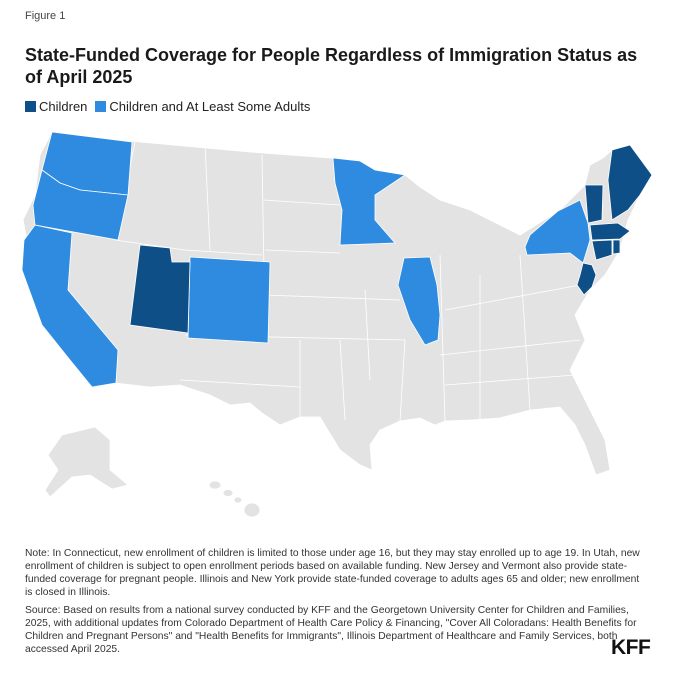 This screenshot has width=675, height=680. Describe the element at coordinates (586, 279) in the screenshot. I see `state-new-jersey` at that location.